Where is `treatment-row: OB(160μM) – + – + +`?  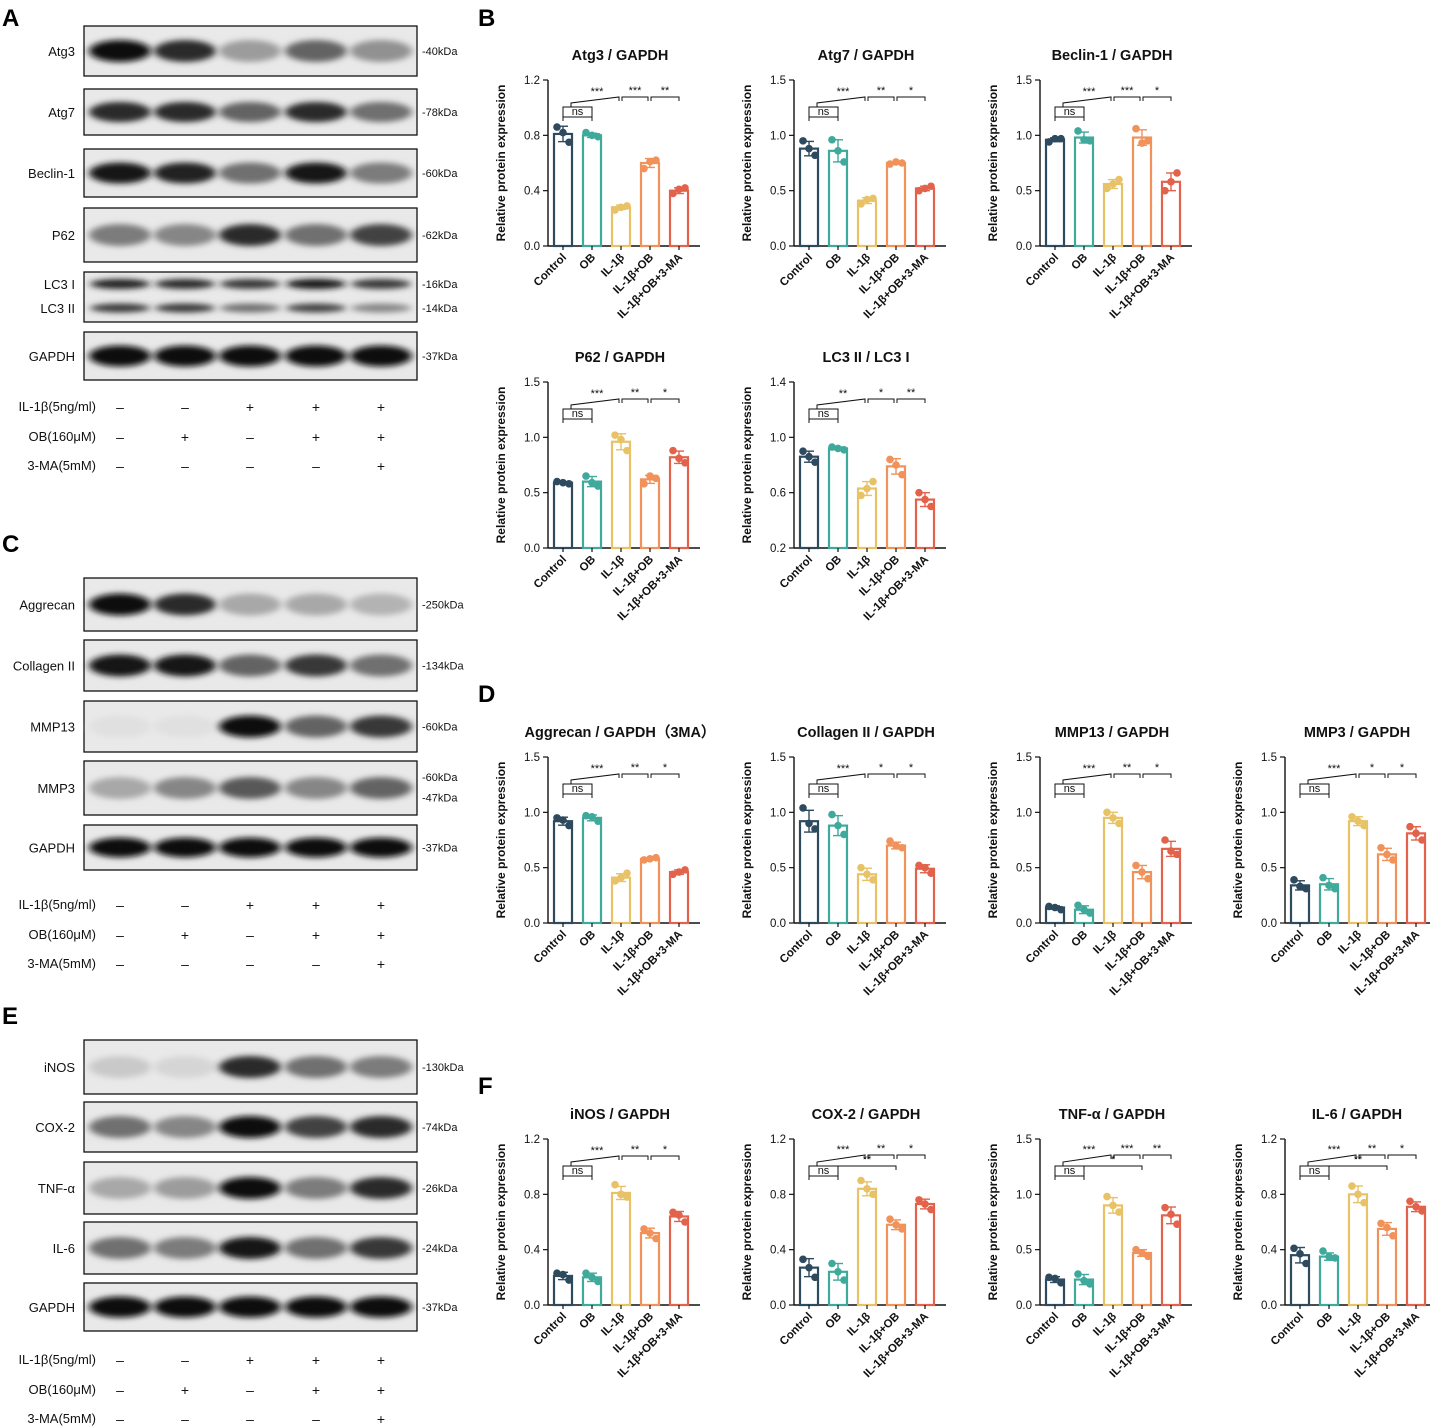
treatment-row: OB(160μM) – + – + + is located at coordinates (207, 935).